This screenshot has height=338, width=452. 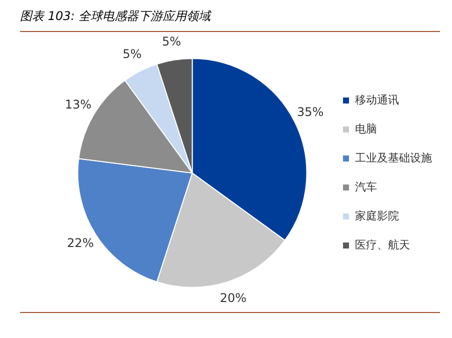 What do you see at coordinates (377, 99) in the screenshot?
I see `legend-label: 移动通讯` at bounding box center [377, 99].